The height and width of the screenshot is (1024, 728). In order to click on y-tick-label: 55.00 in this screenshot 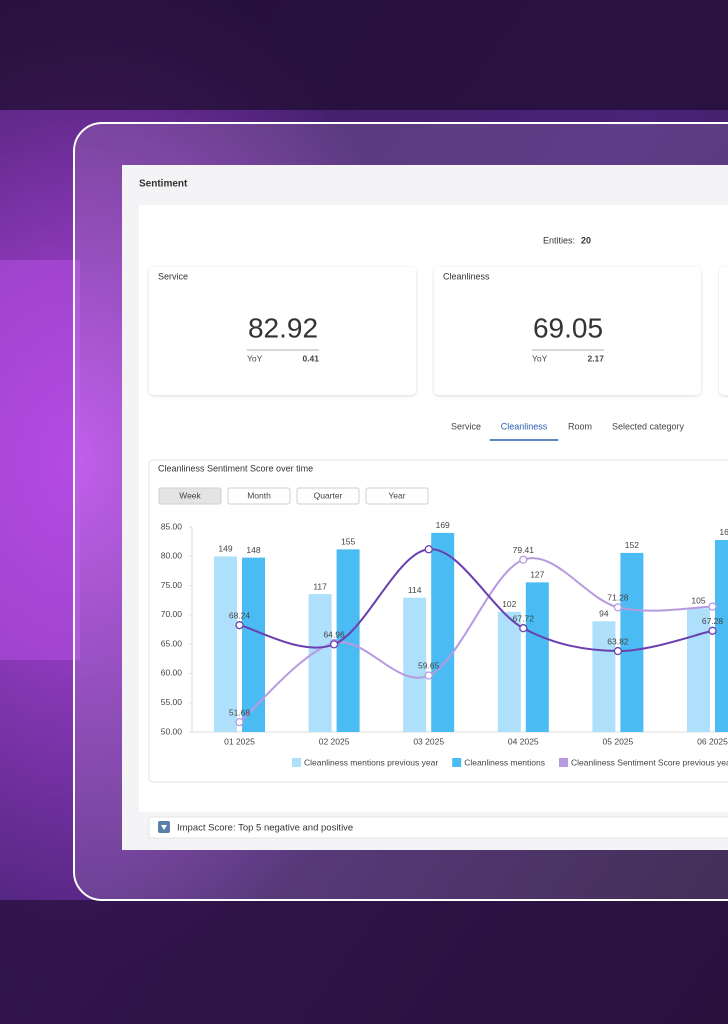, I will do `click(172, 702)`.